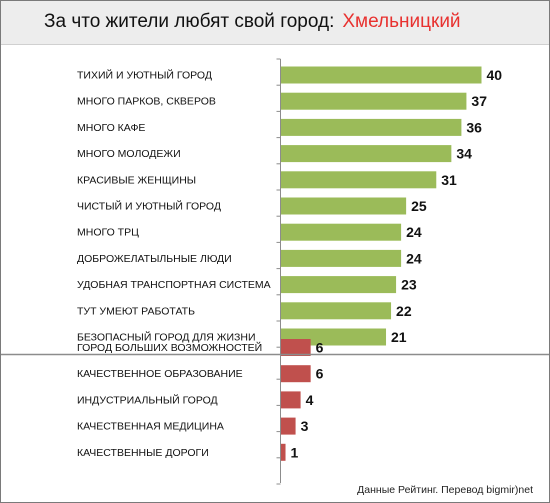  Describe the element at coordinates (189, 21) in the screenshot. I see `title-text: За что жители любят свой город:` at that location.